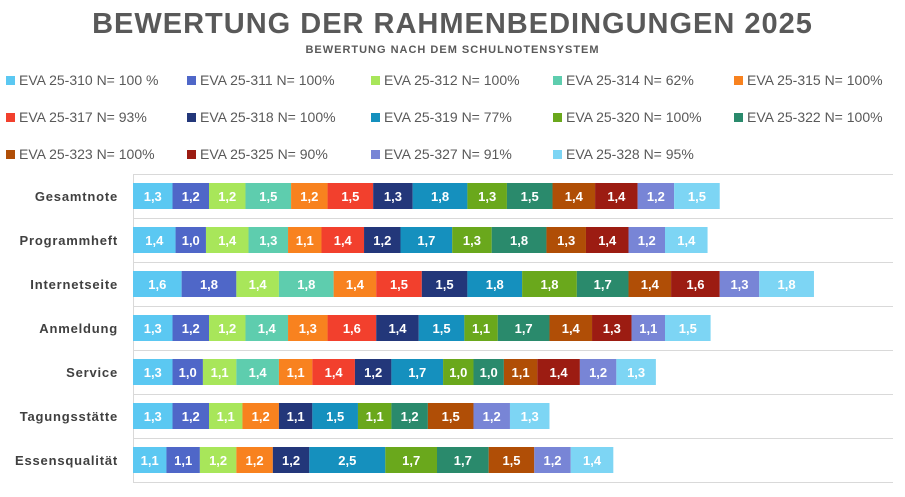 The width and height of the screenshot is (905, 497). Describe the element at coordinates (76, 196) in the screenshot. I see `category-label: Gesamtnote` at that location.